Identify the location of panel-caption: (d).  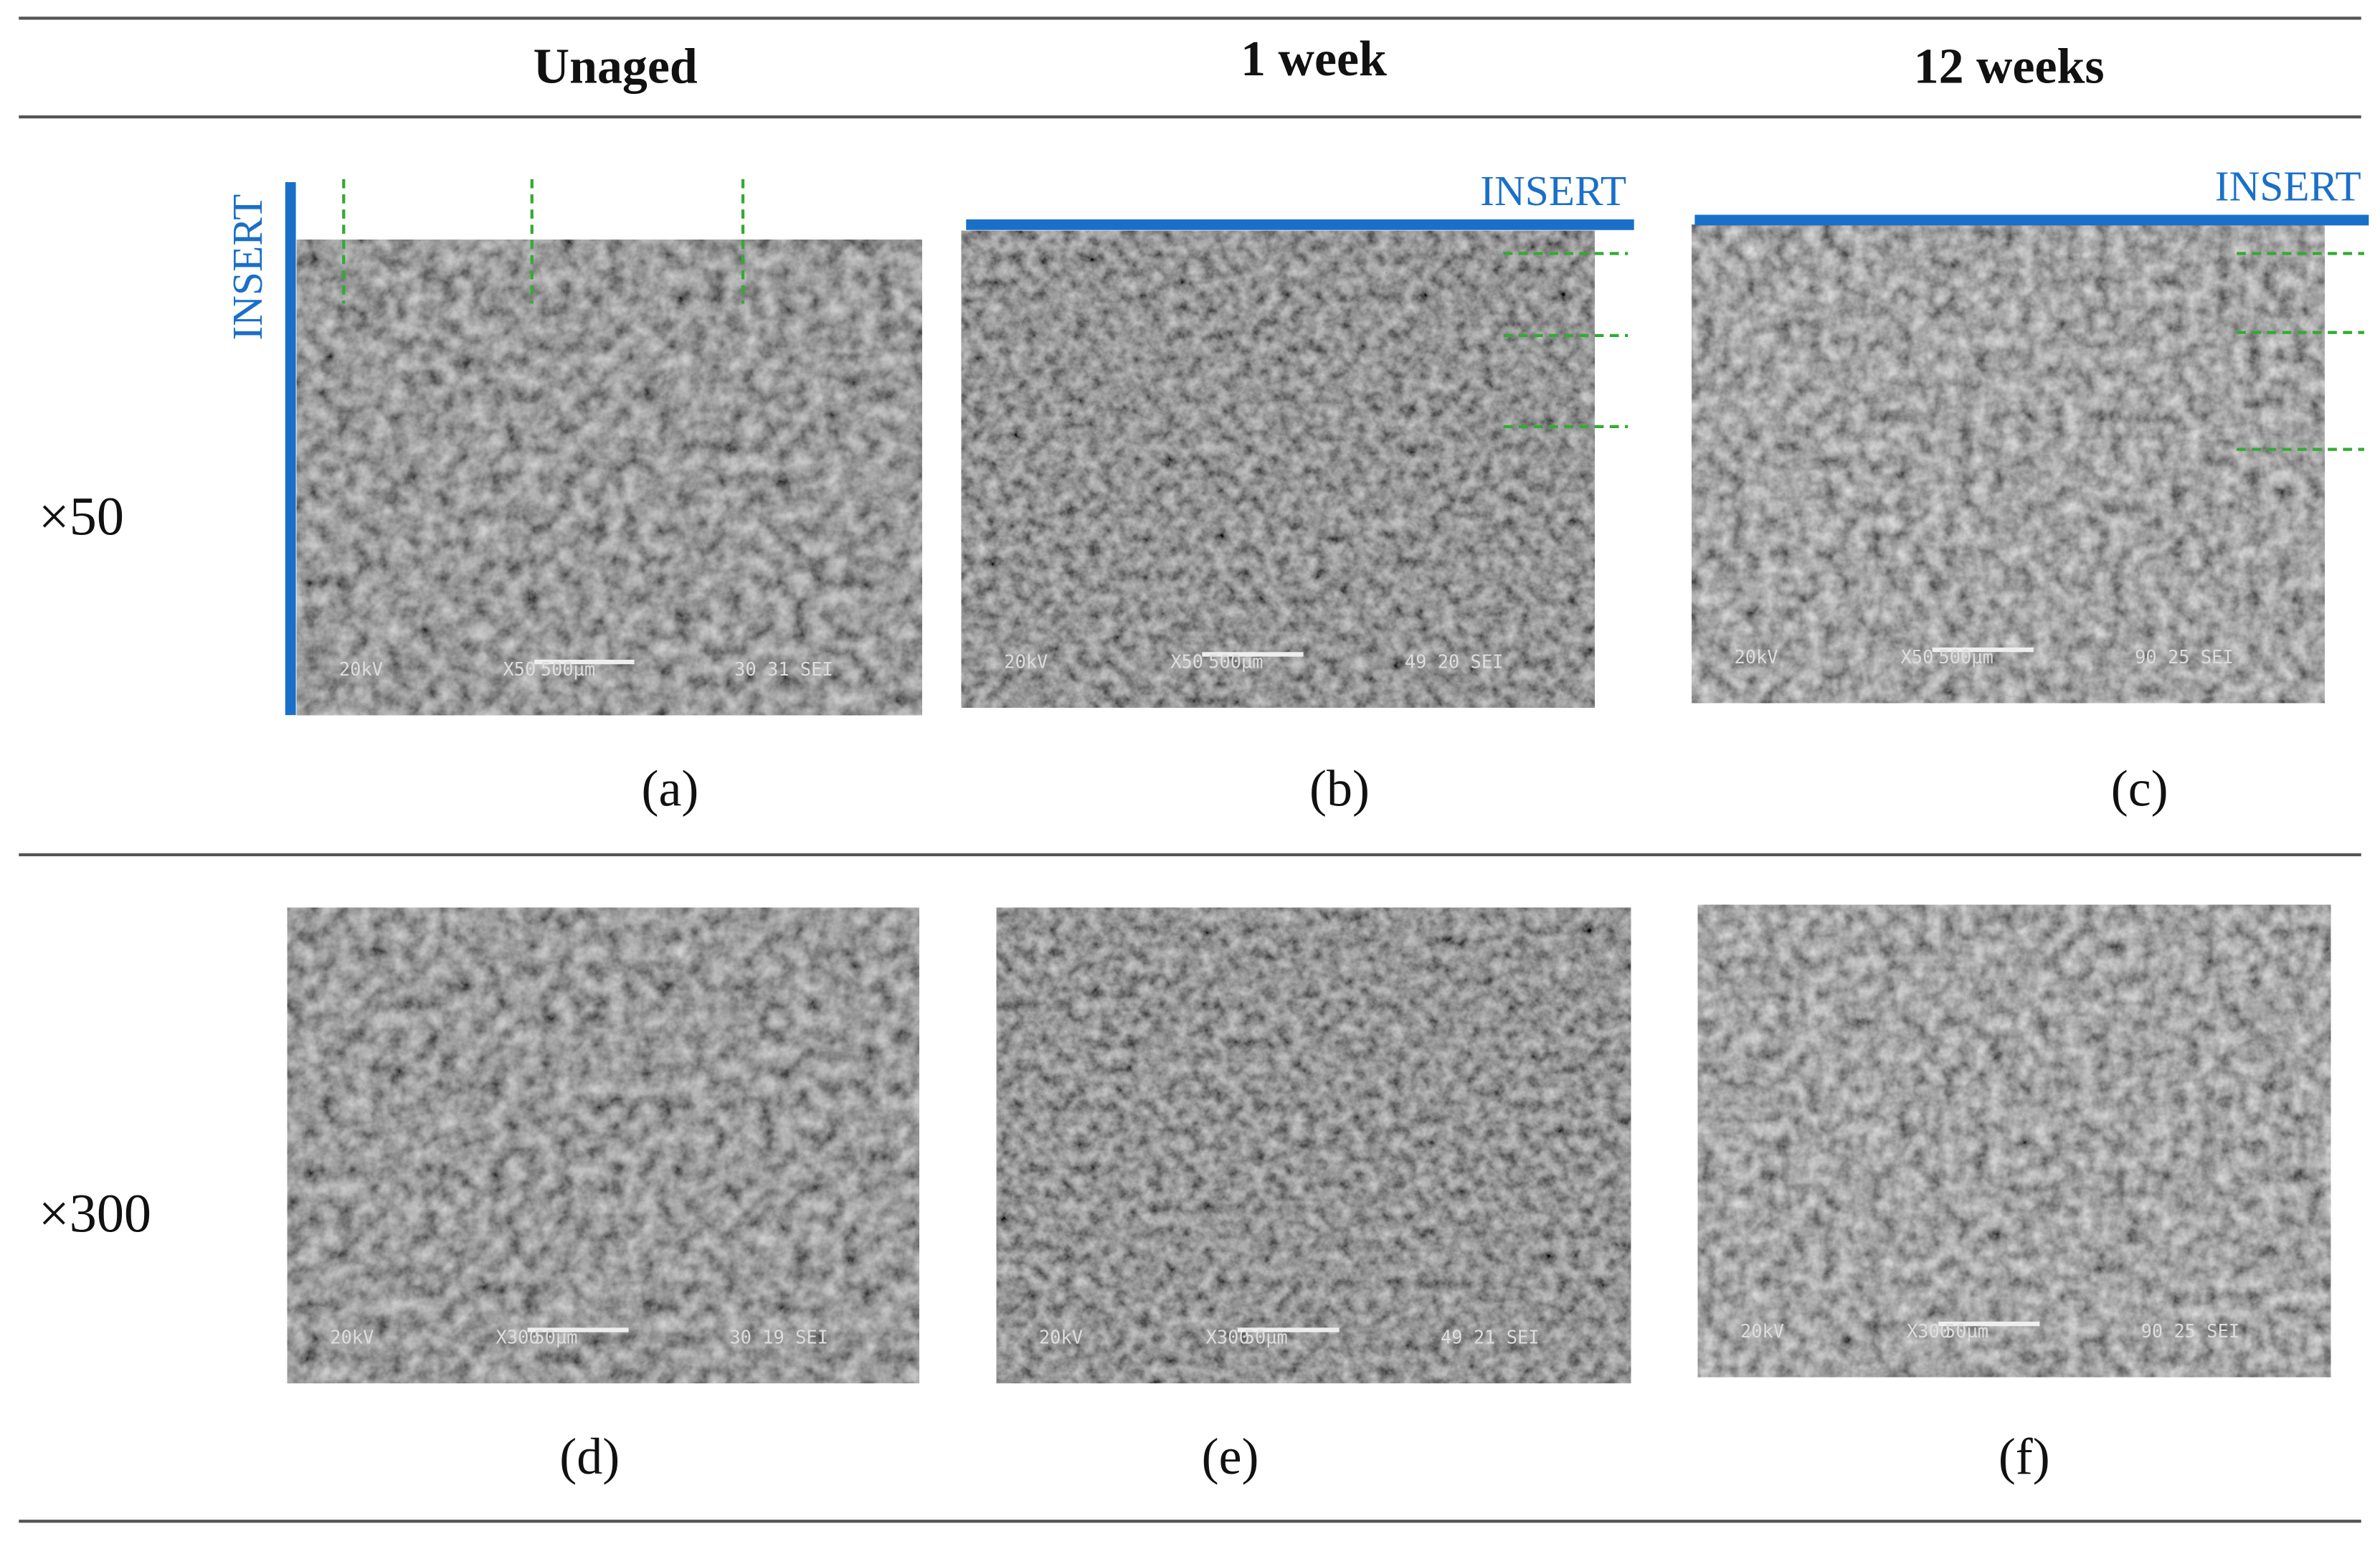
(589, 1456).